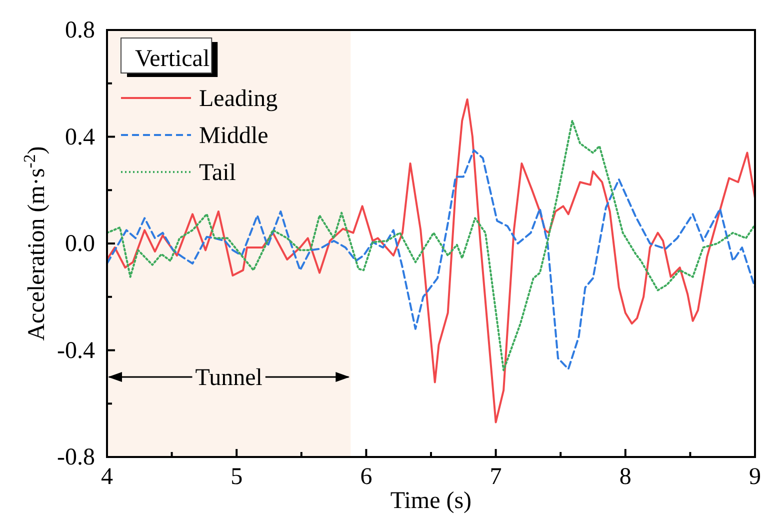 The image size is (761, 515). Describe the element at coordinates (229, 377) in the screenshot. I see `band-label: Tunnel` at that location.